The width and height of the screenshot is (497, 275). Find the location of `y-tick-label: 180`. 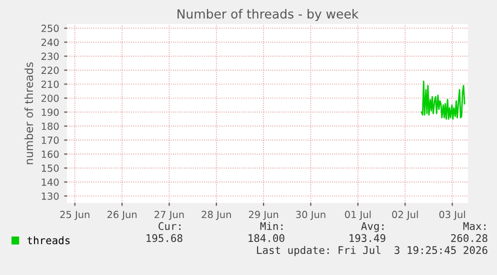

y-tick-label: 180 is located at coordinates (50, 126).